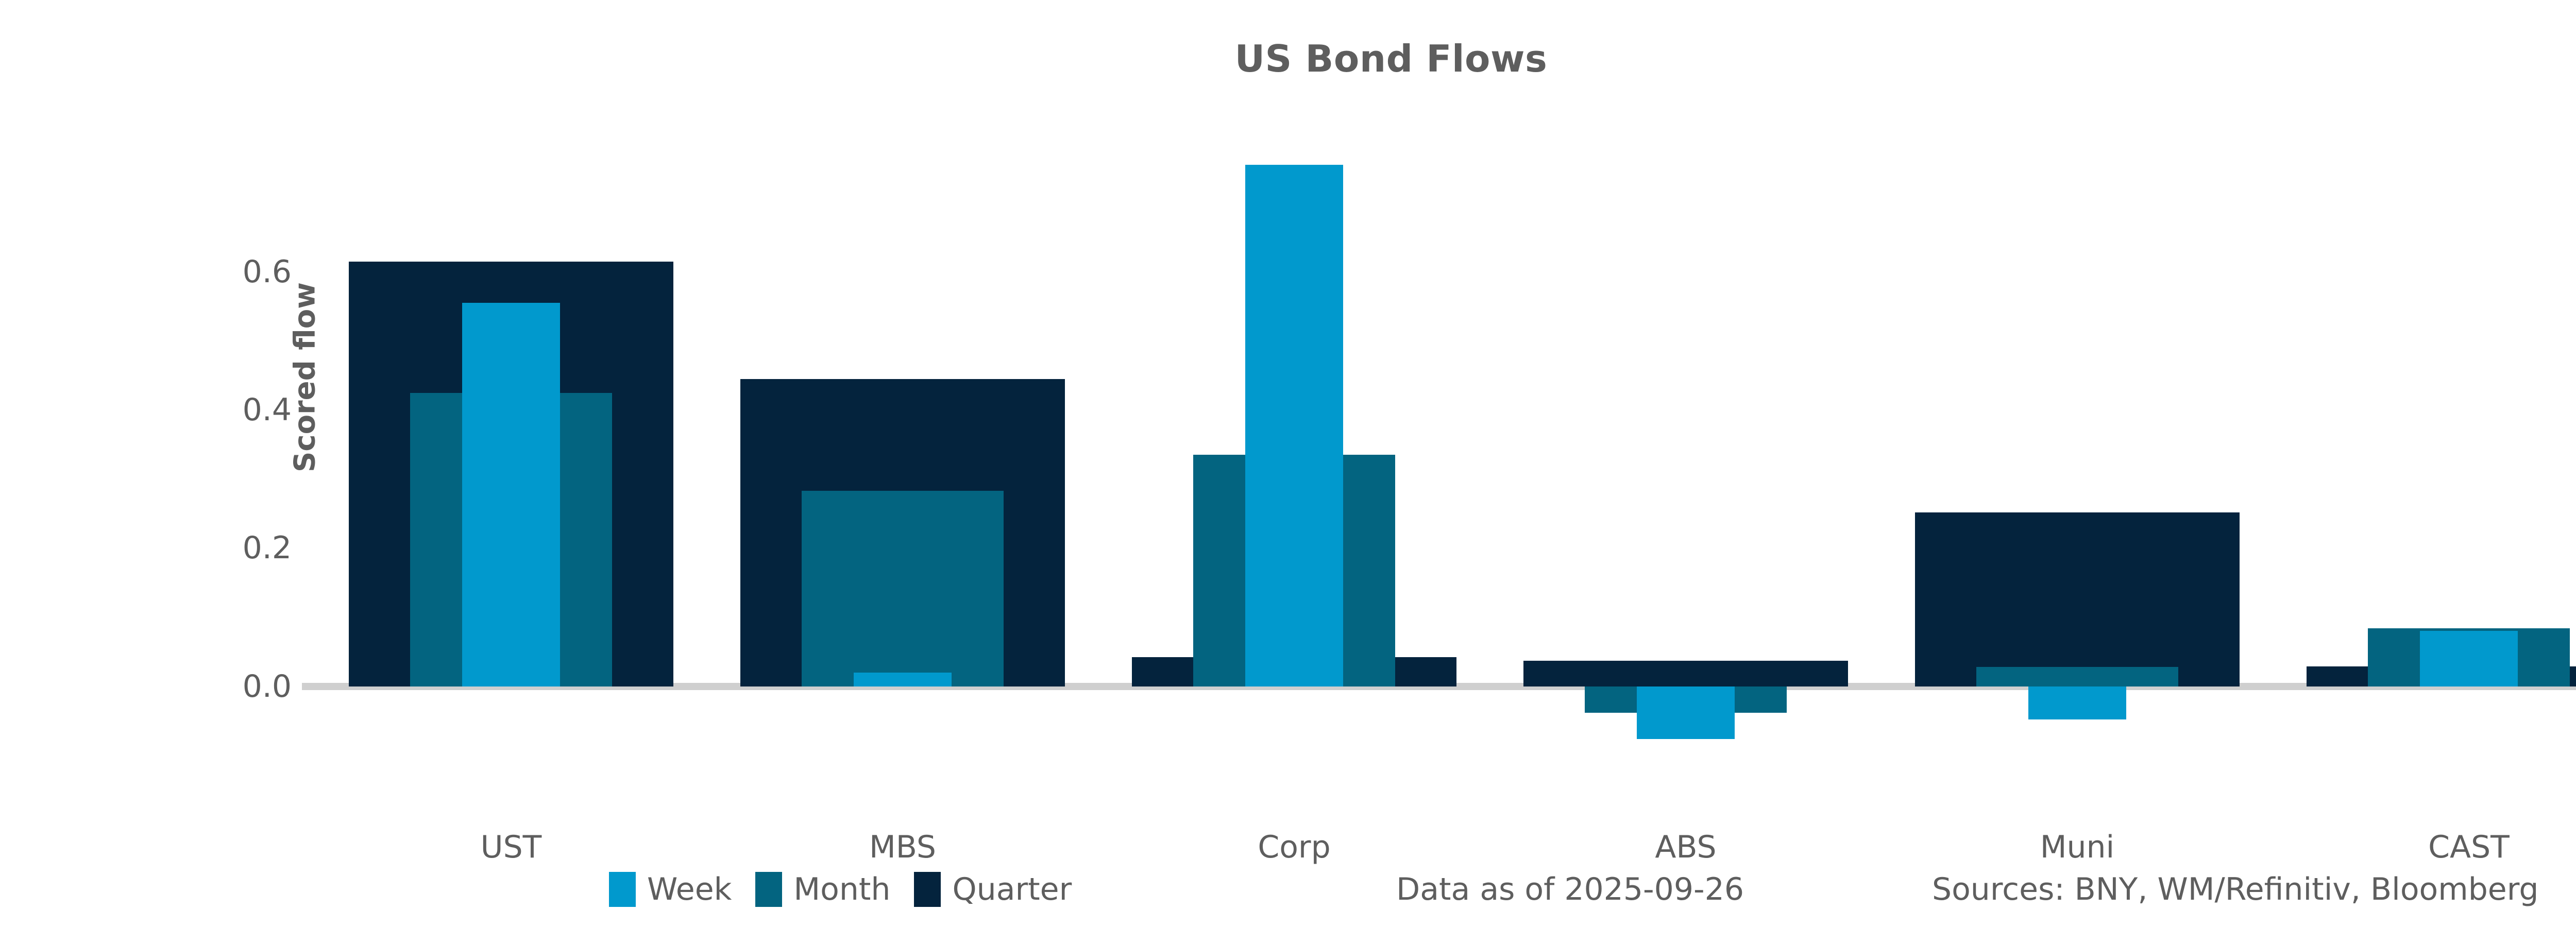 This screenshot has height=927, width=2576. I want to click on bar-muni-week, so click(2077, 703).